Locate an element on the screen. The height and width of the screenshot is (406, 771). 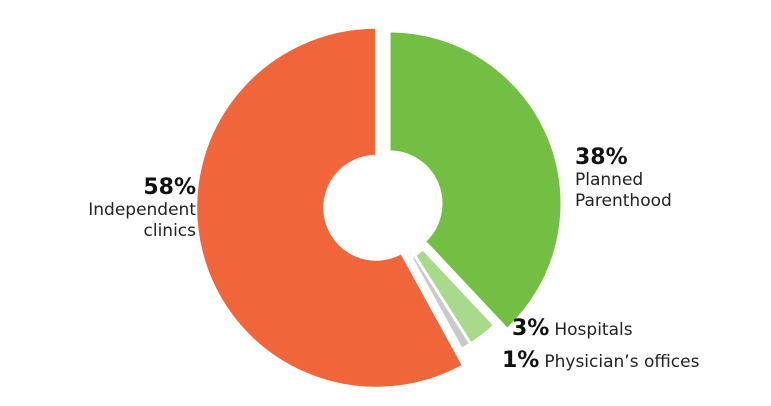
value-label: 58% is located at coordinates (169, 187).